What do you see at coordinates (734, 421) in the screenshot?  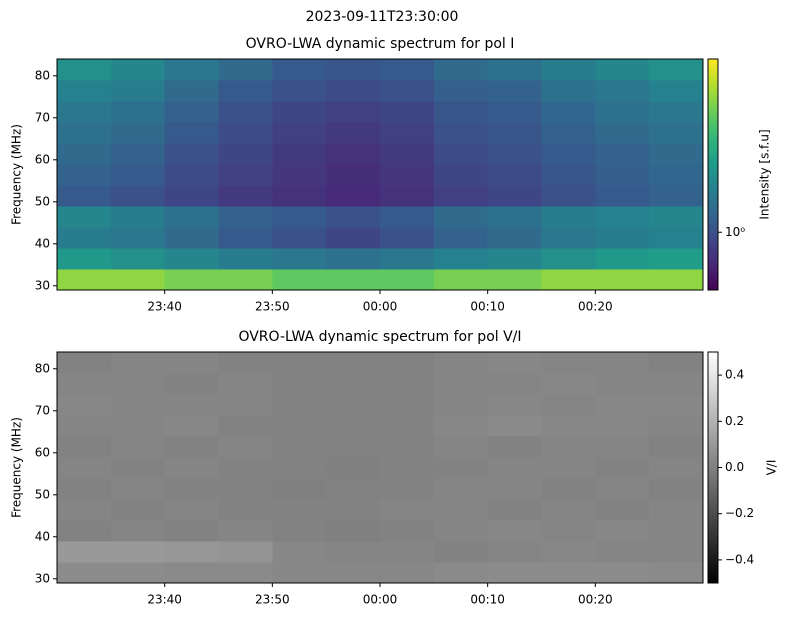 I see `colorbar-tick-label: 0.2` at bounding box center [734, 421].